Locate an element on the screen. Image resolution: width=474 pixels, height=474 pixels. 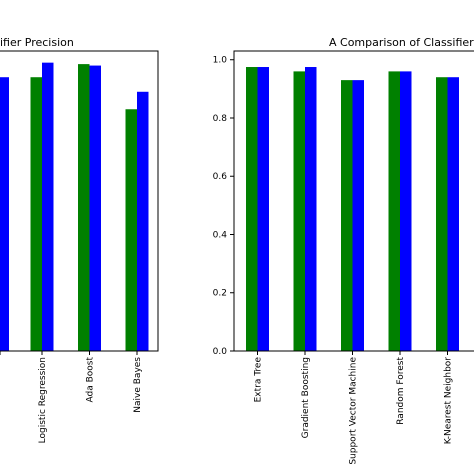
y-tick-labels: 0.0 0.2 0.4 0.6 0.8 1.0 is located at coordinates (223, 206).